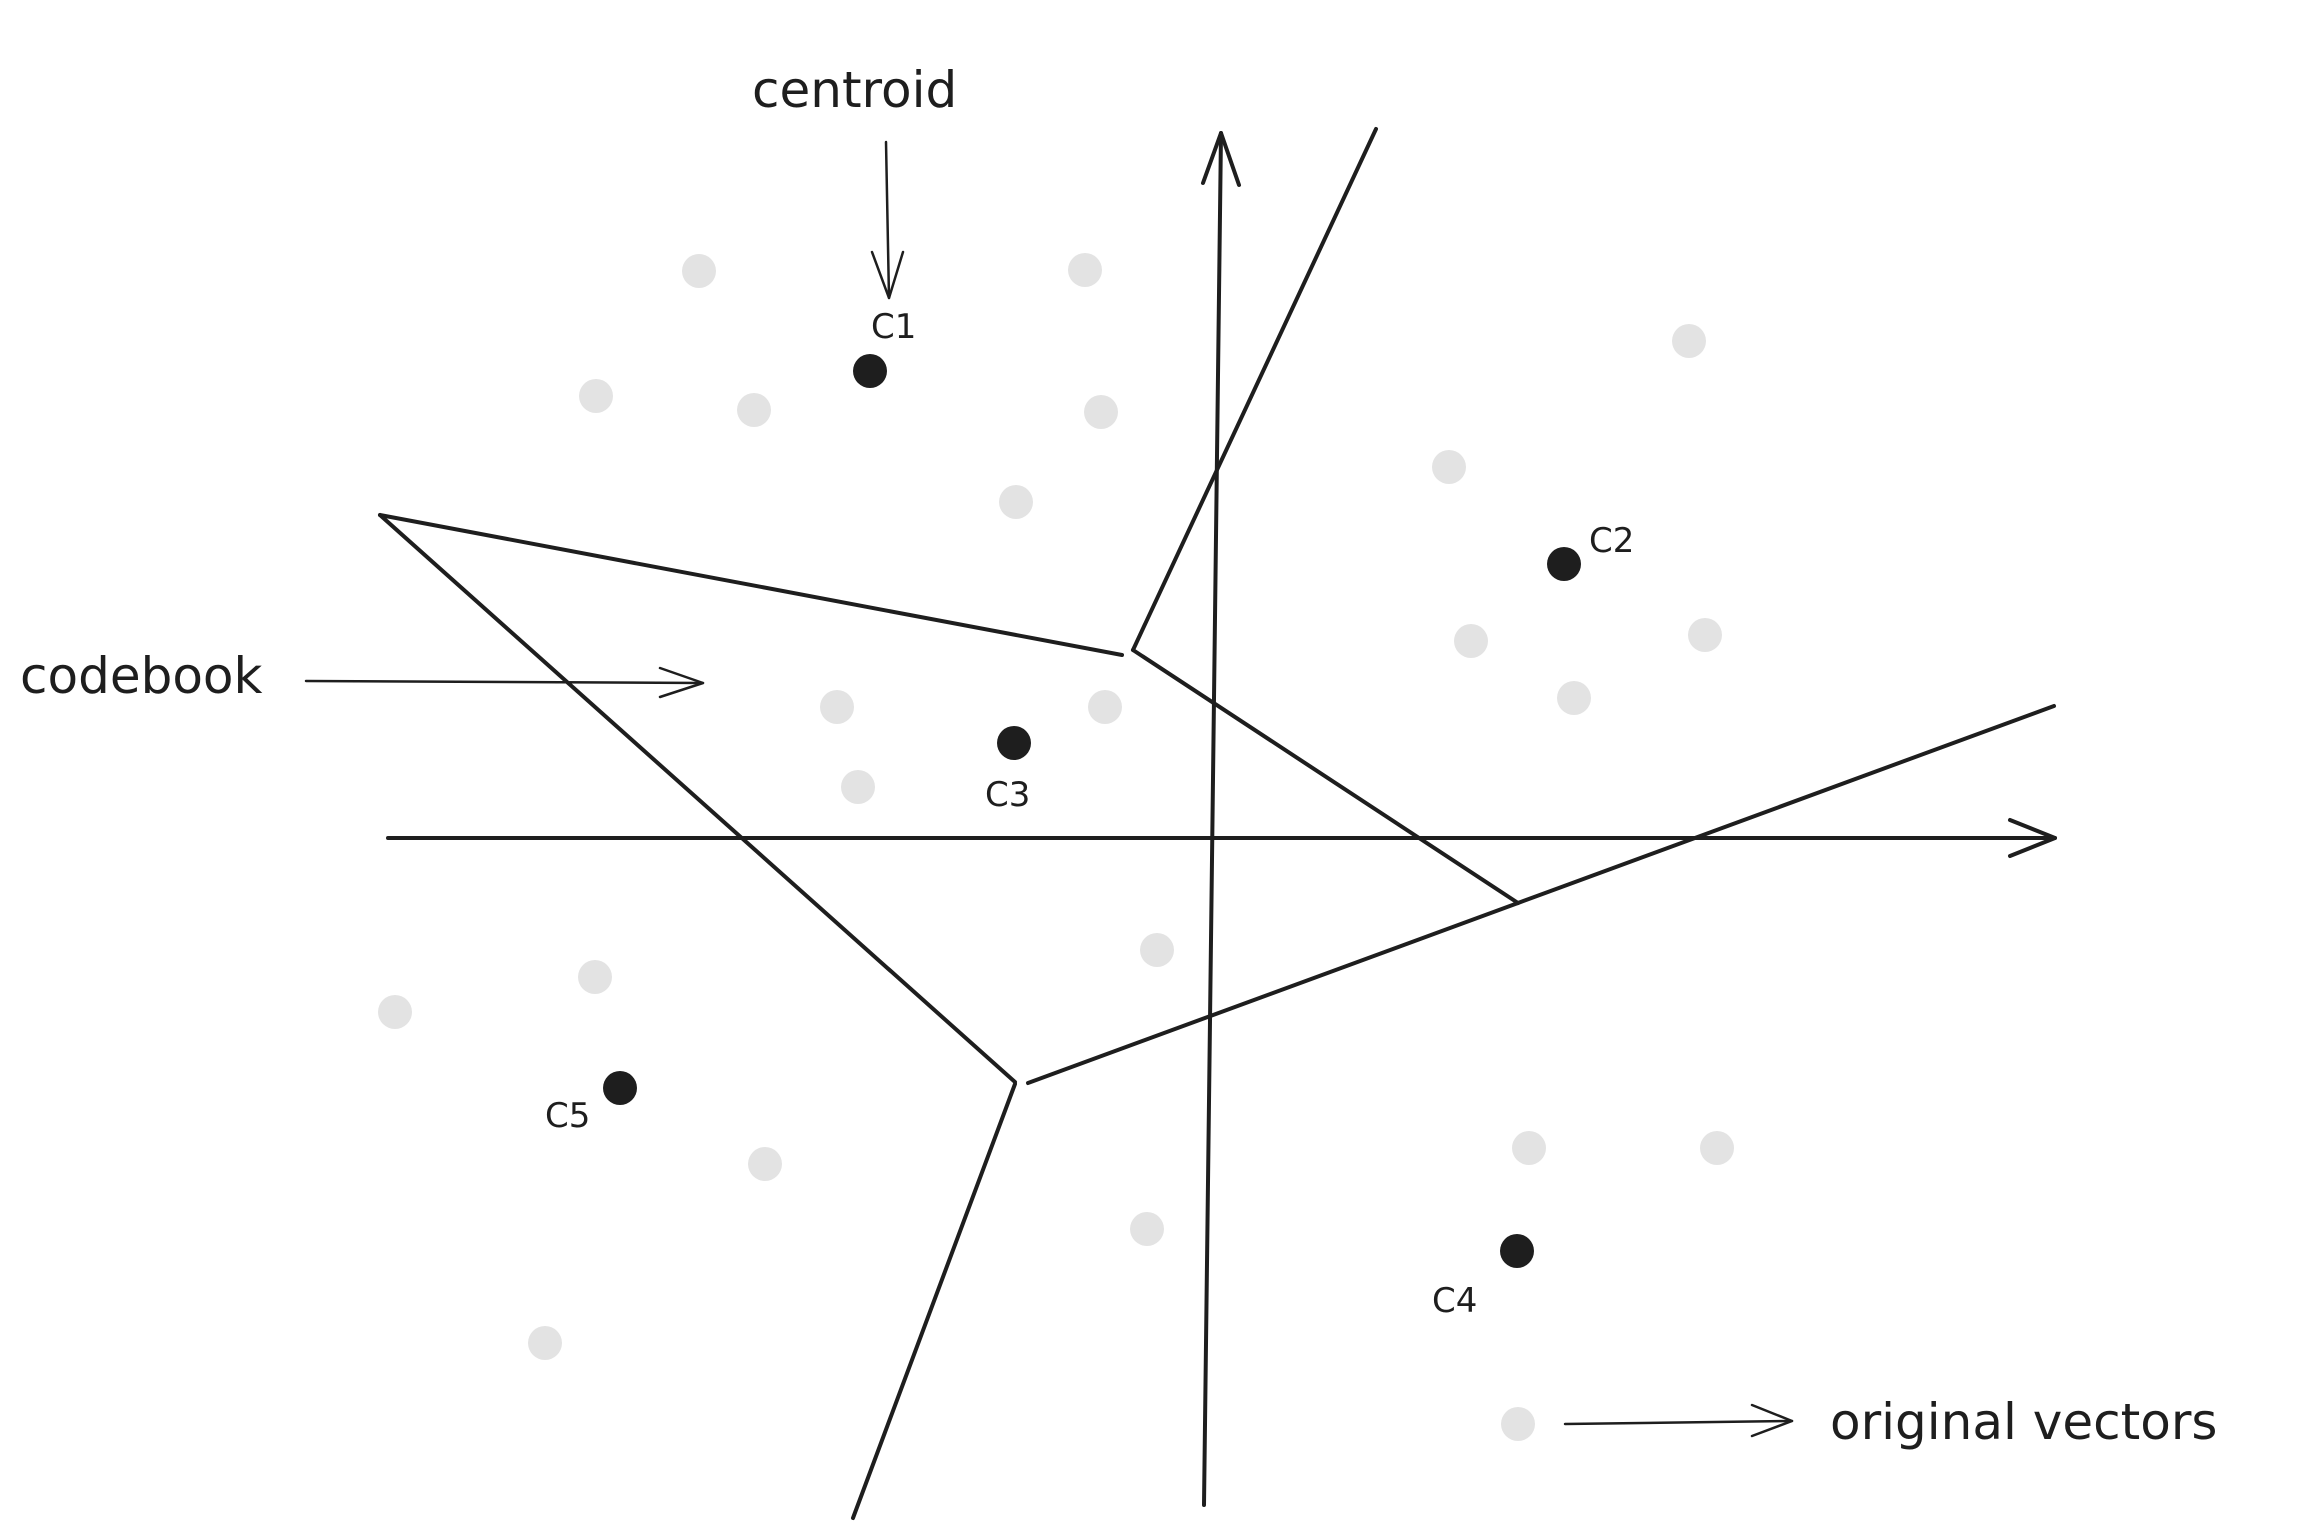 The height and width of the screenshot is (1522, 2304). Describe the element at coordinates (504, 682) in the screenshot. I see `codebook-annotation-arrow` at that location.